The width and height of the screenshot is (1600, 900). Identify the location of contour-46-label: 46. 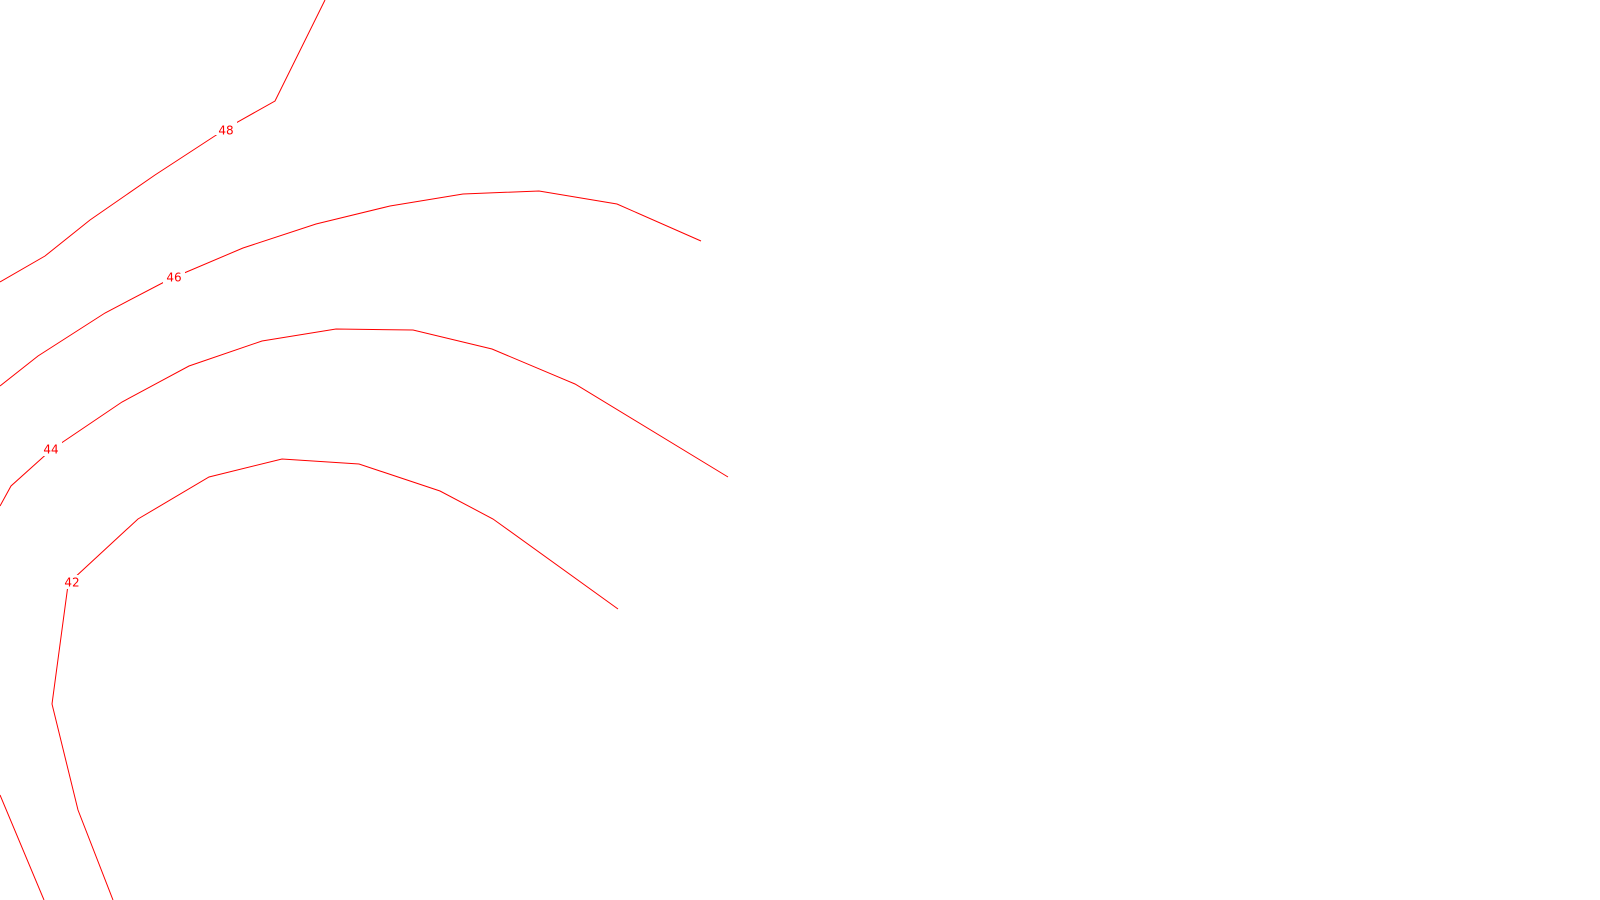
(173, 278).